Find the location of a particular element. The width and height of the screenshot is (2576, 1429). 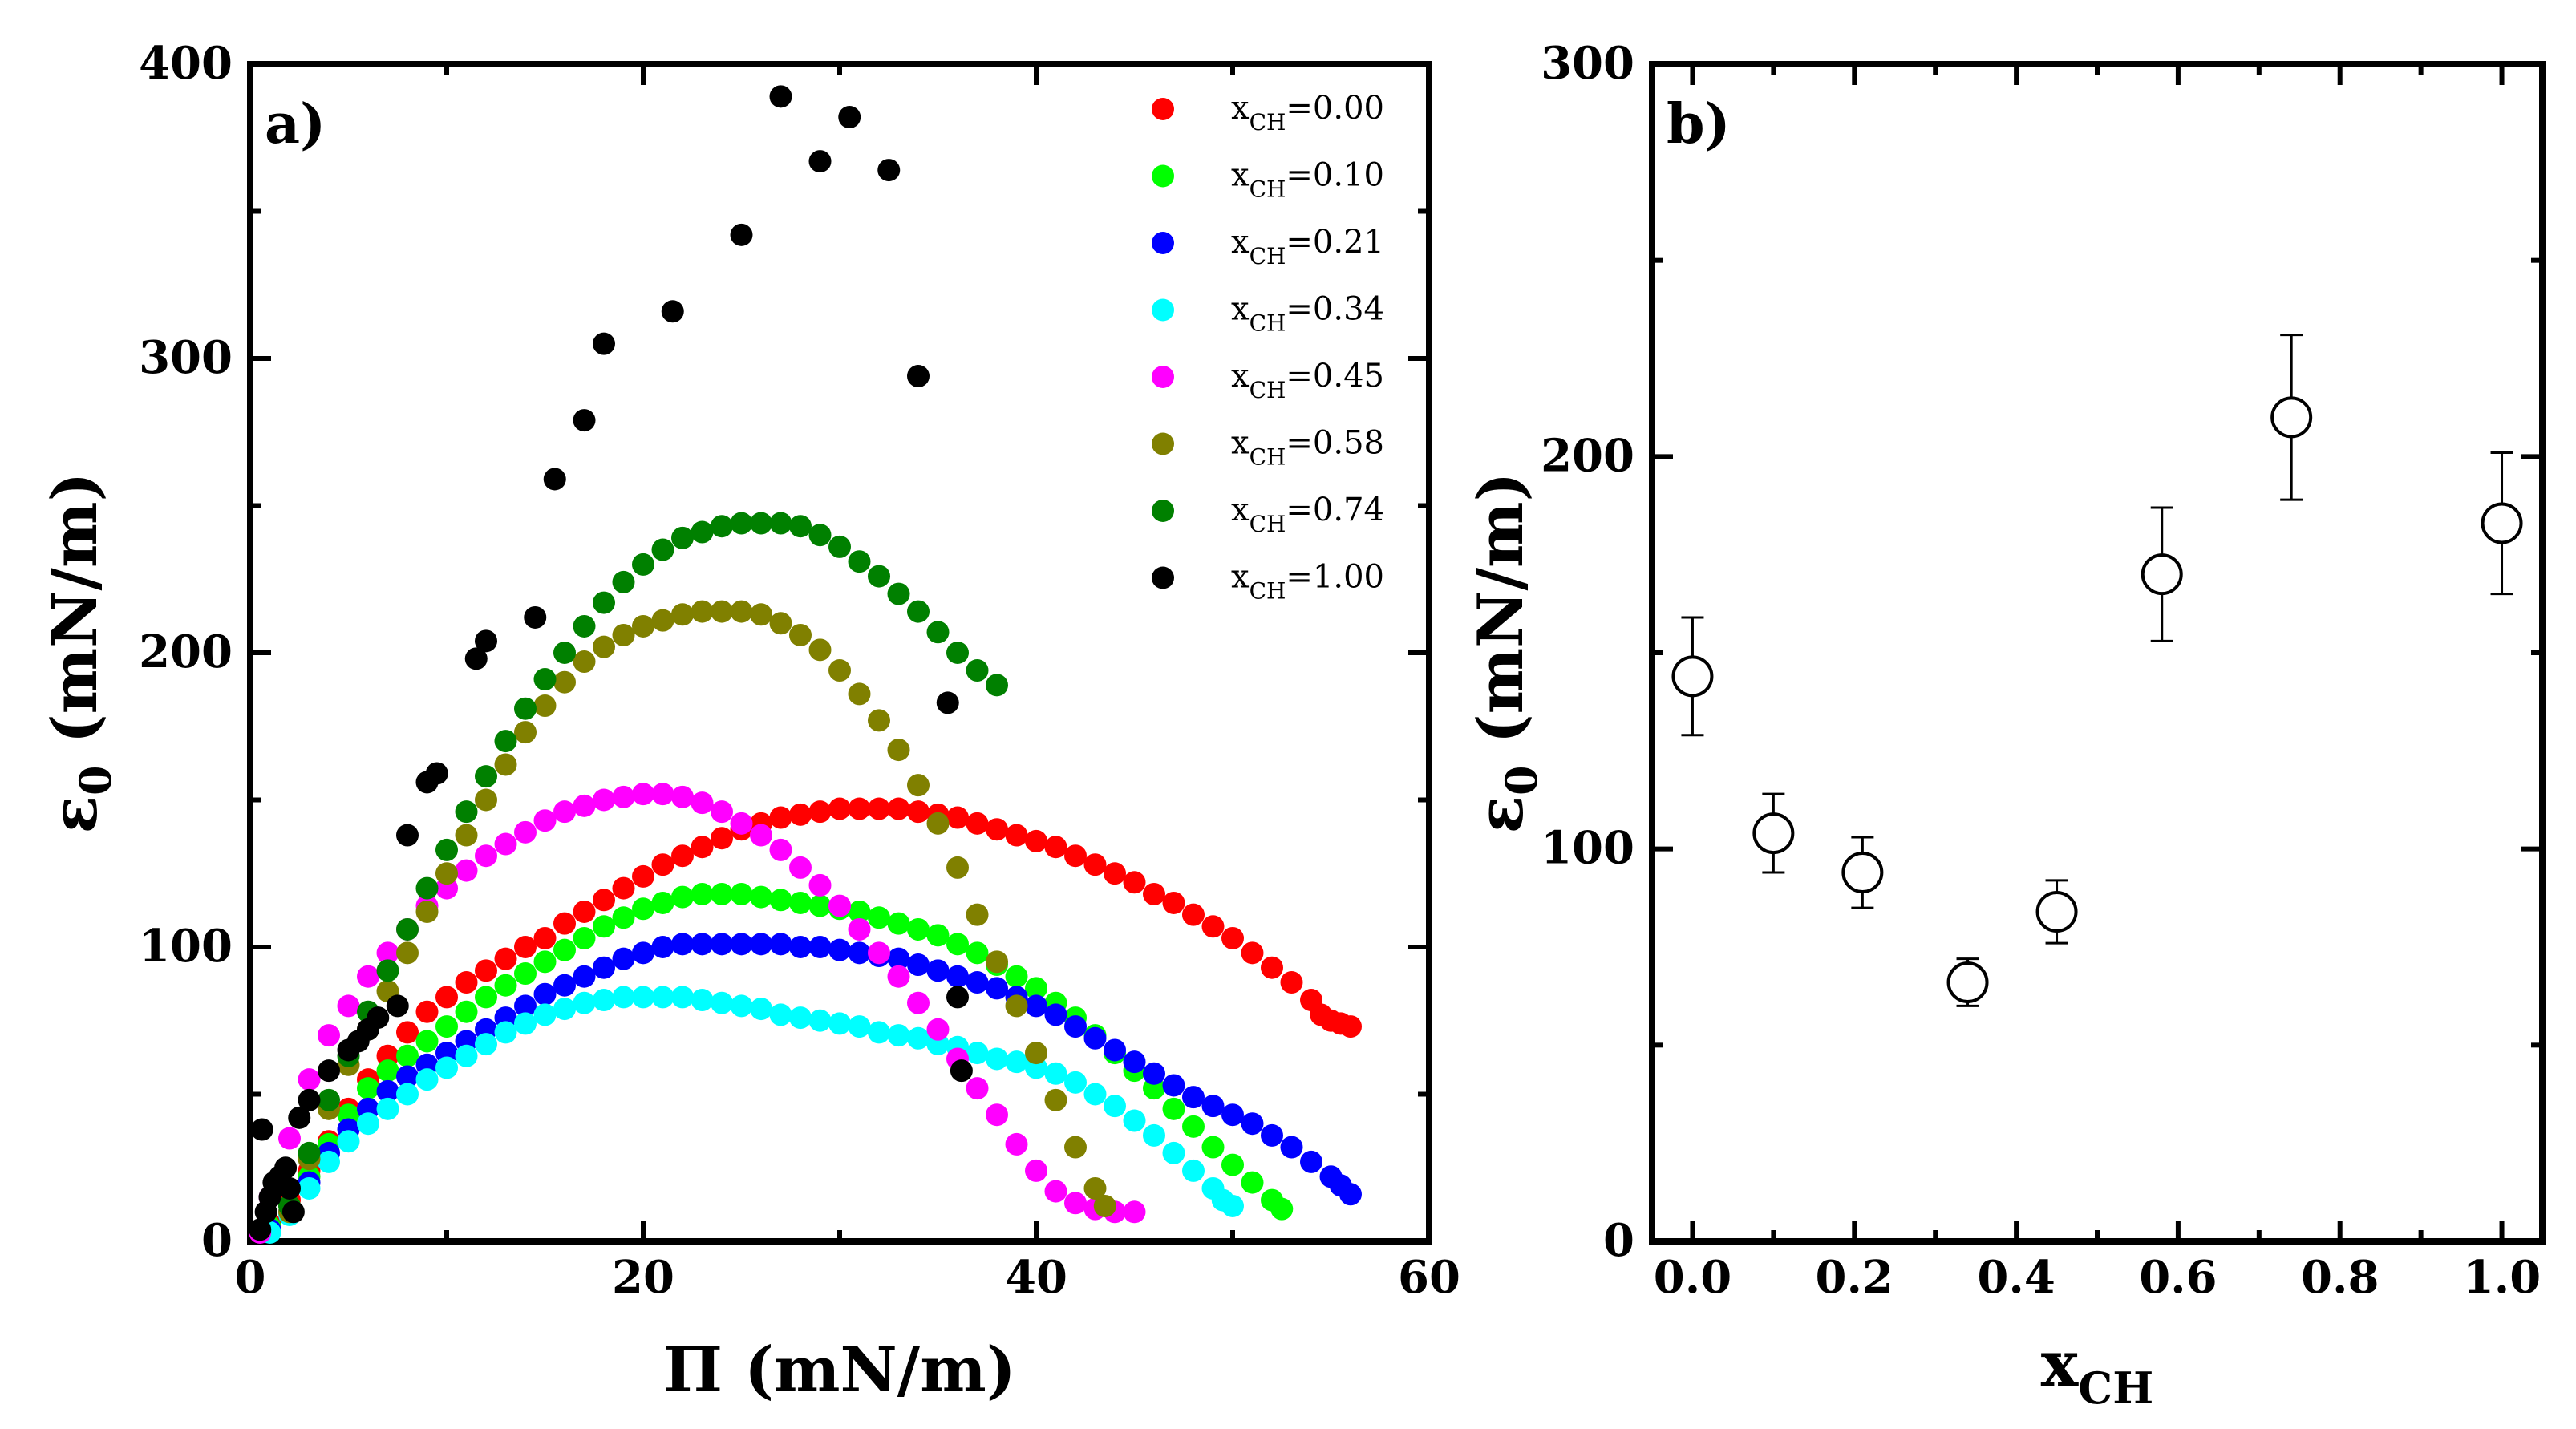

legend-item: xCH=0.34 is located at coordinates (1268, 314).